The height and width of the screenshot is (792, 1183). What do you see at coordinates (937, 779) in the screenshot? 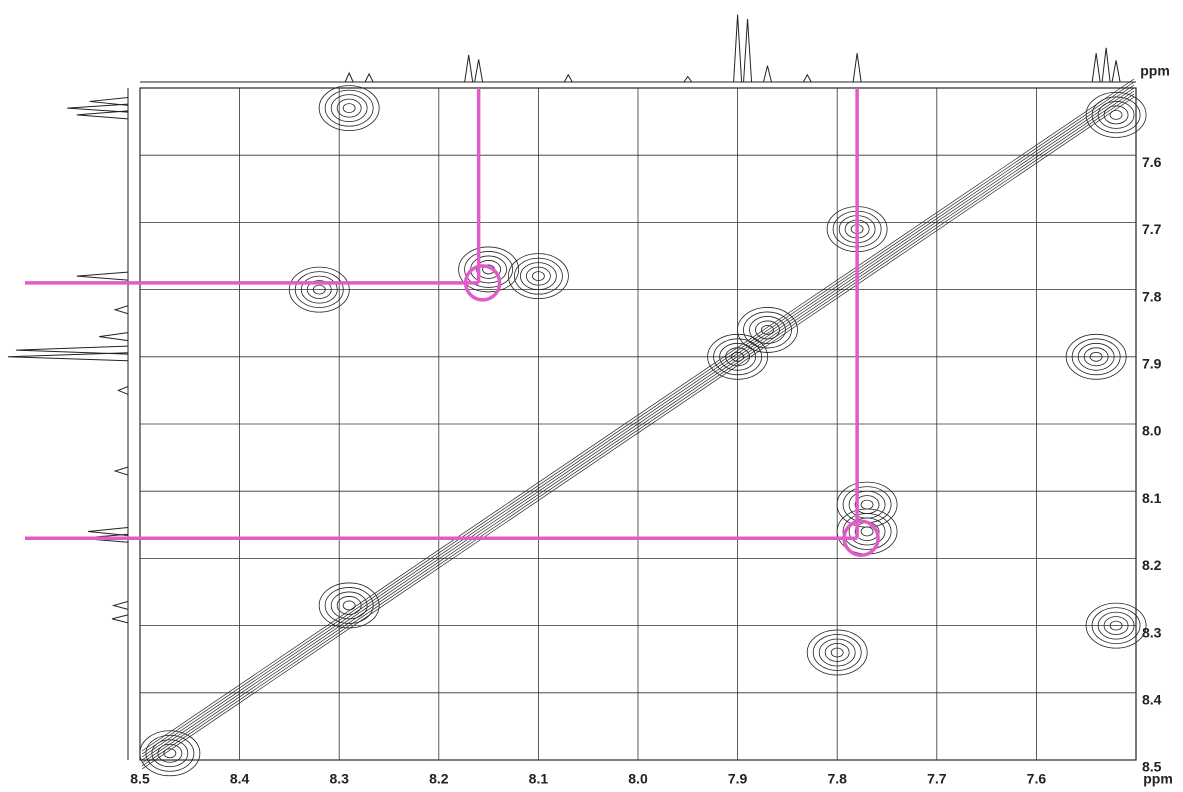
I see `x-tick-label: 7.7` at bounding box center [937, 779].